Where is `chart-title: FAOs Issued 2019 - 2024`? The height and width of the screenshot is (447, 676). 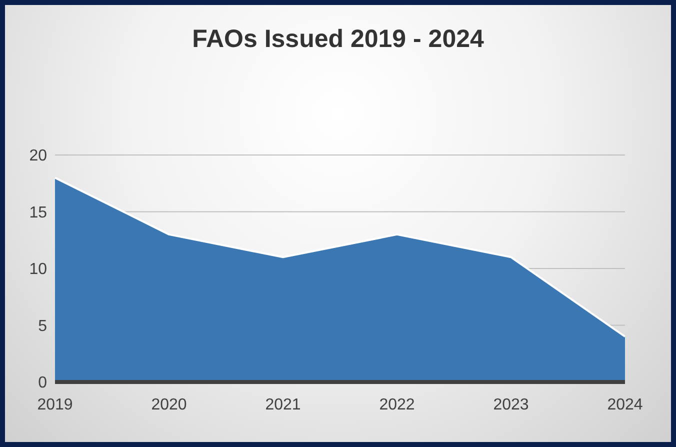
chart-title: FAOs Issued 2019 - 2024 is located at coordinates (338, 39).